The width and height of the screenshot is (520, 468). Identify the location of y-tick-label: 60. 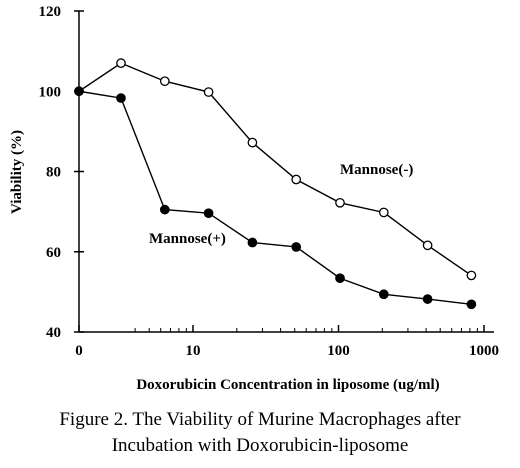
(53, 253).